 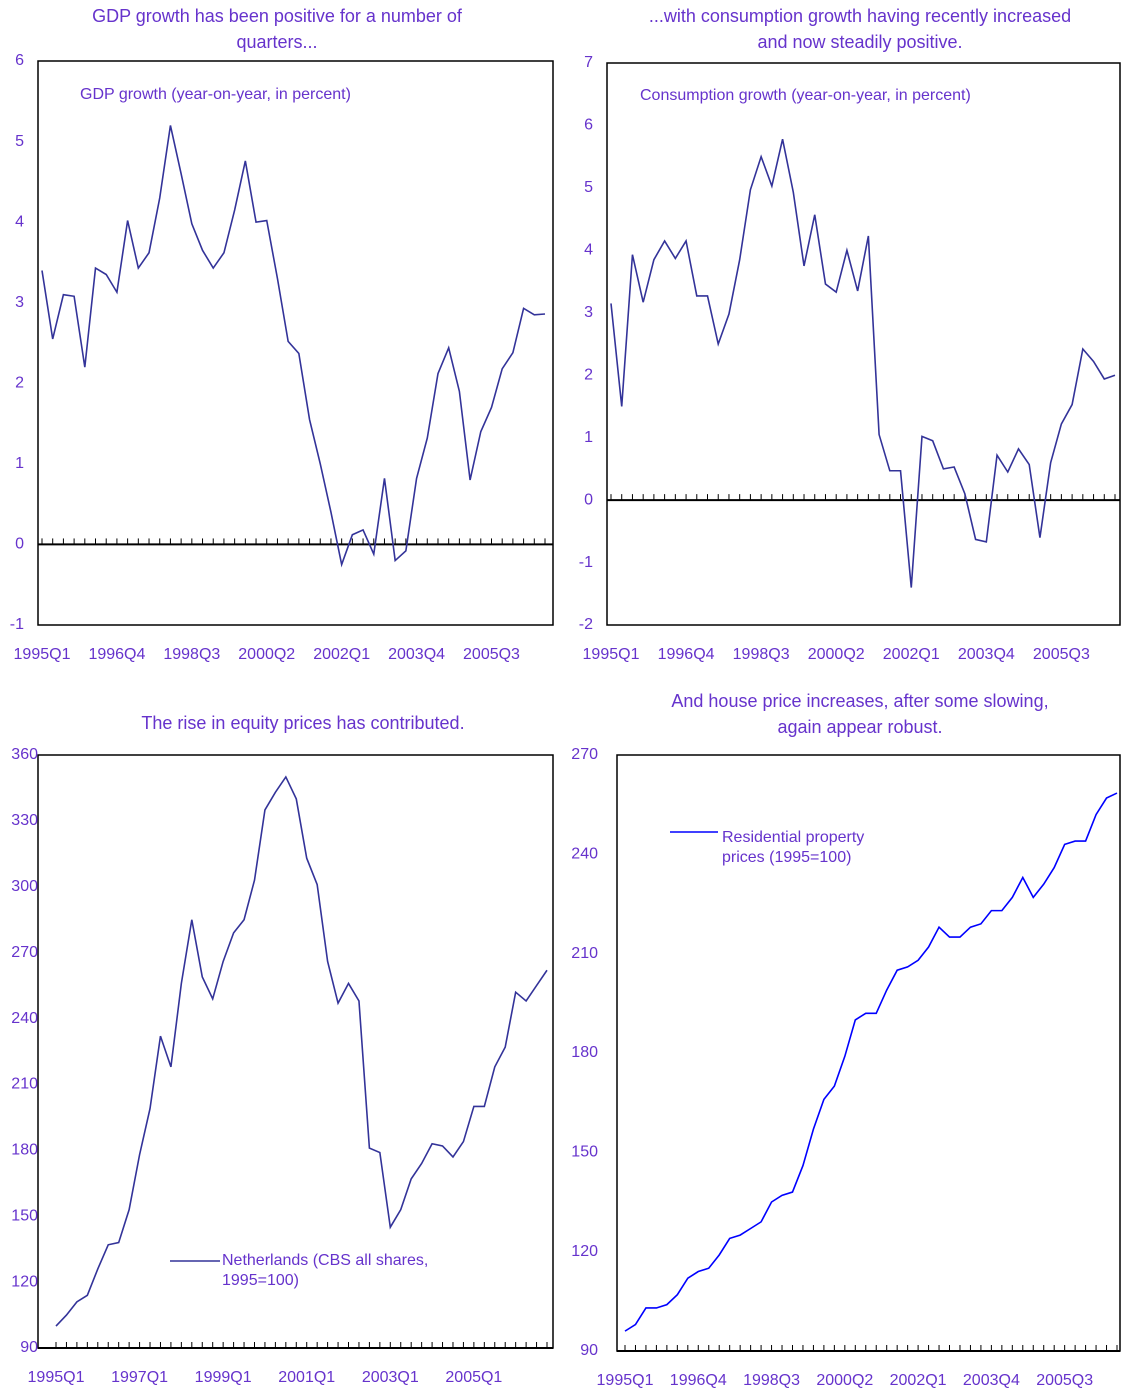 What do you see at coordinates (473, 1377) in the screenshot?
I see `x-tick-label: 2005Q1` at bounding box center [473, 1377].